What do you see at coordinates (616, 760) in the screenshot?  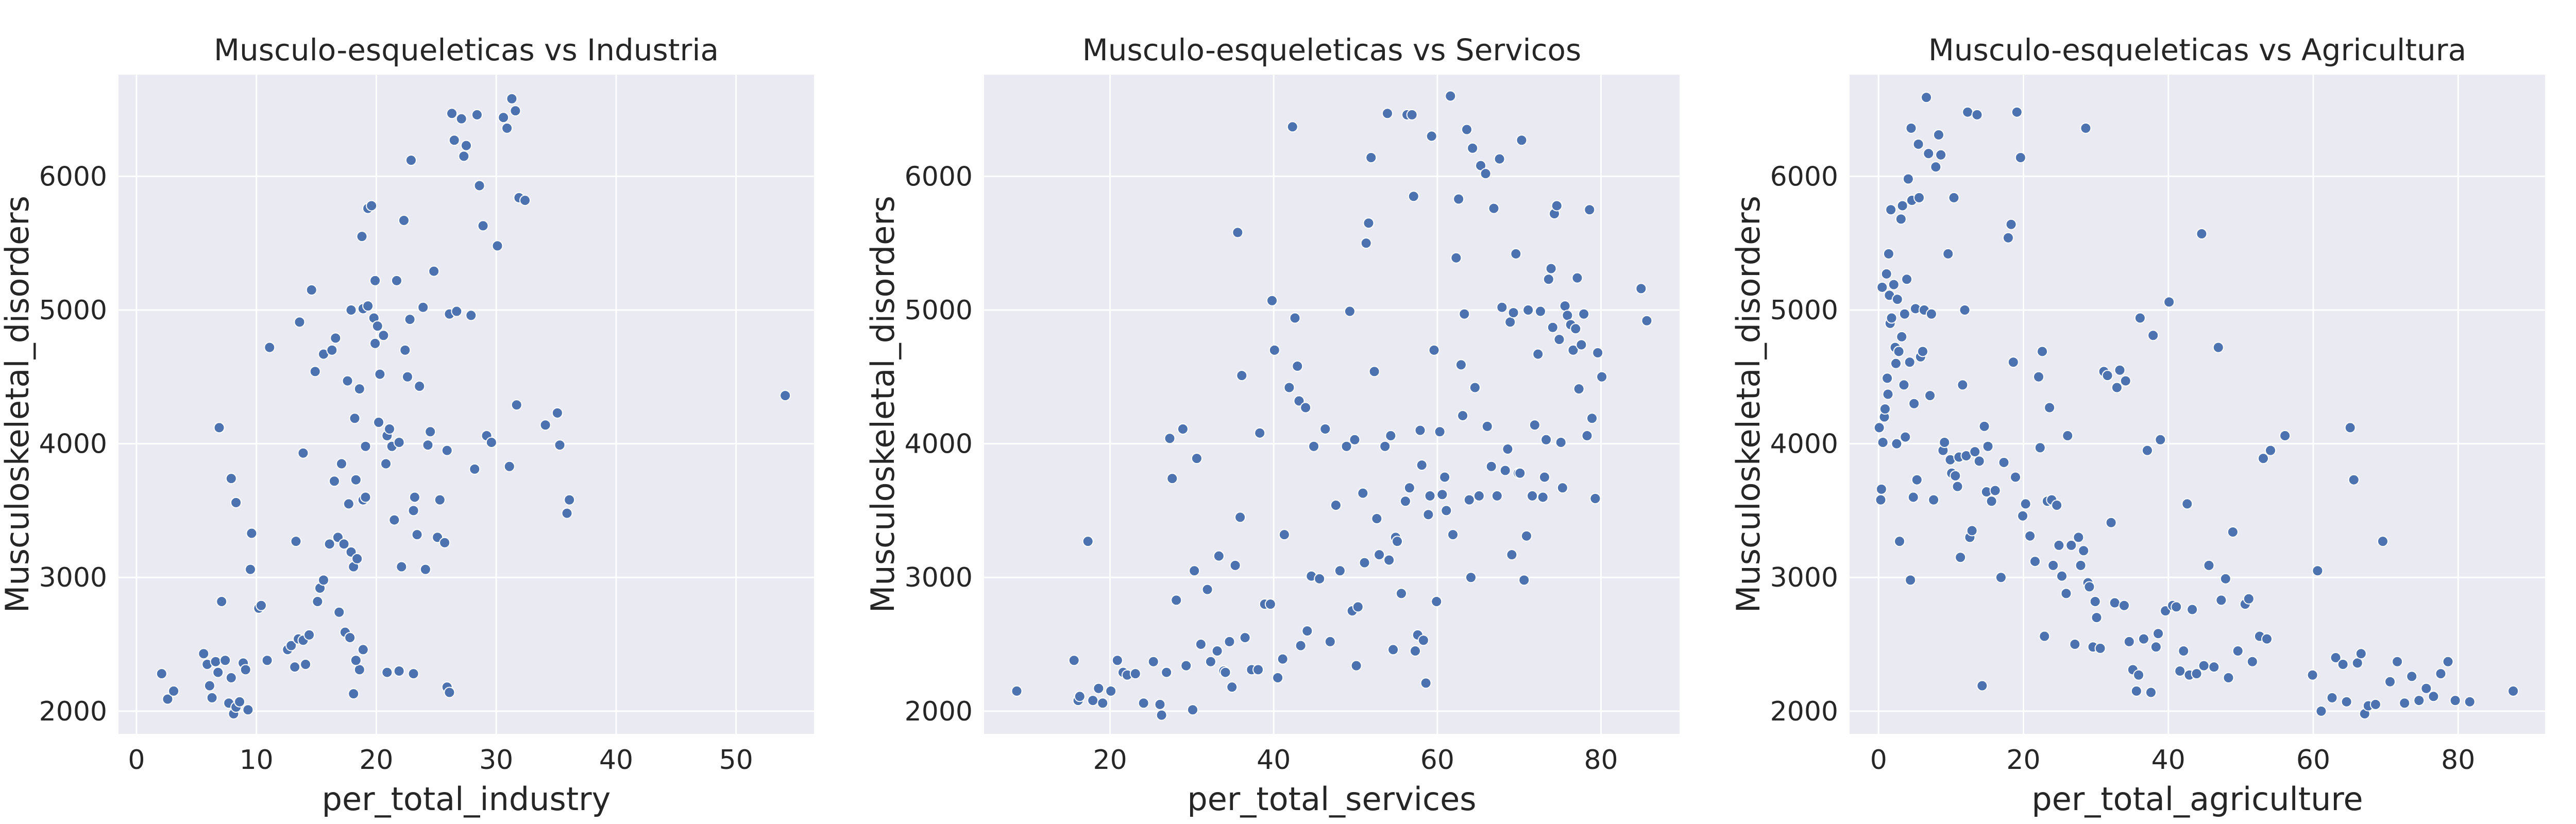 I see `x-tick-label: 40` at bounding box center [616, 760].